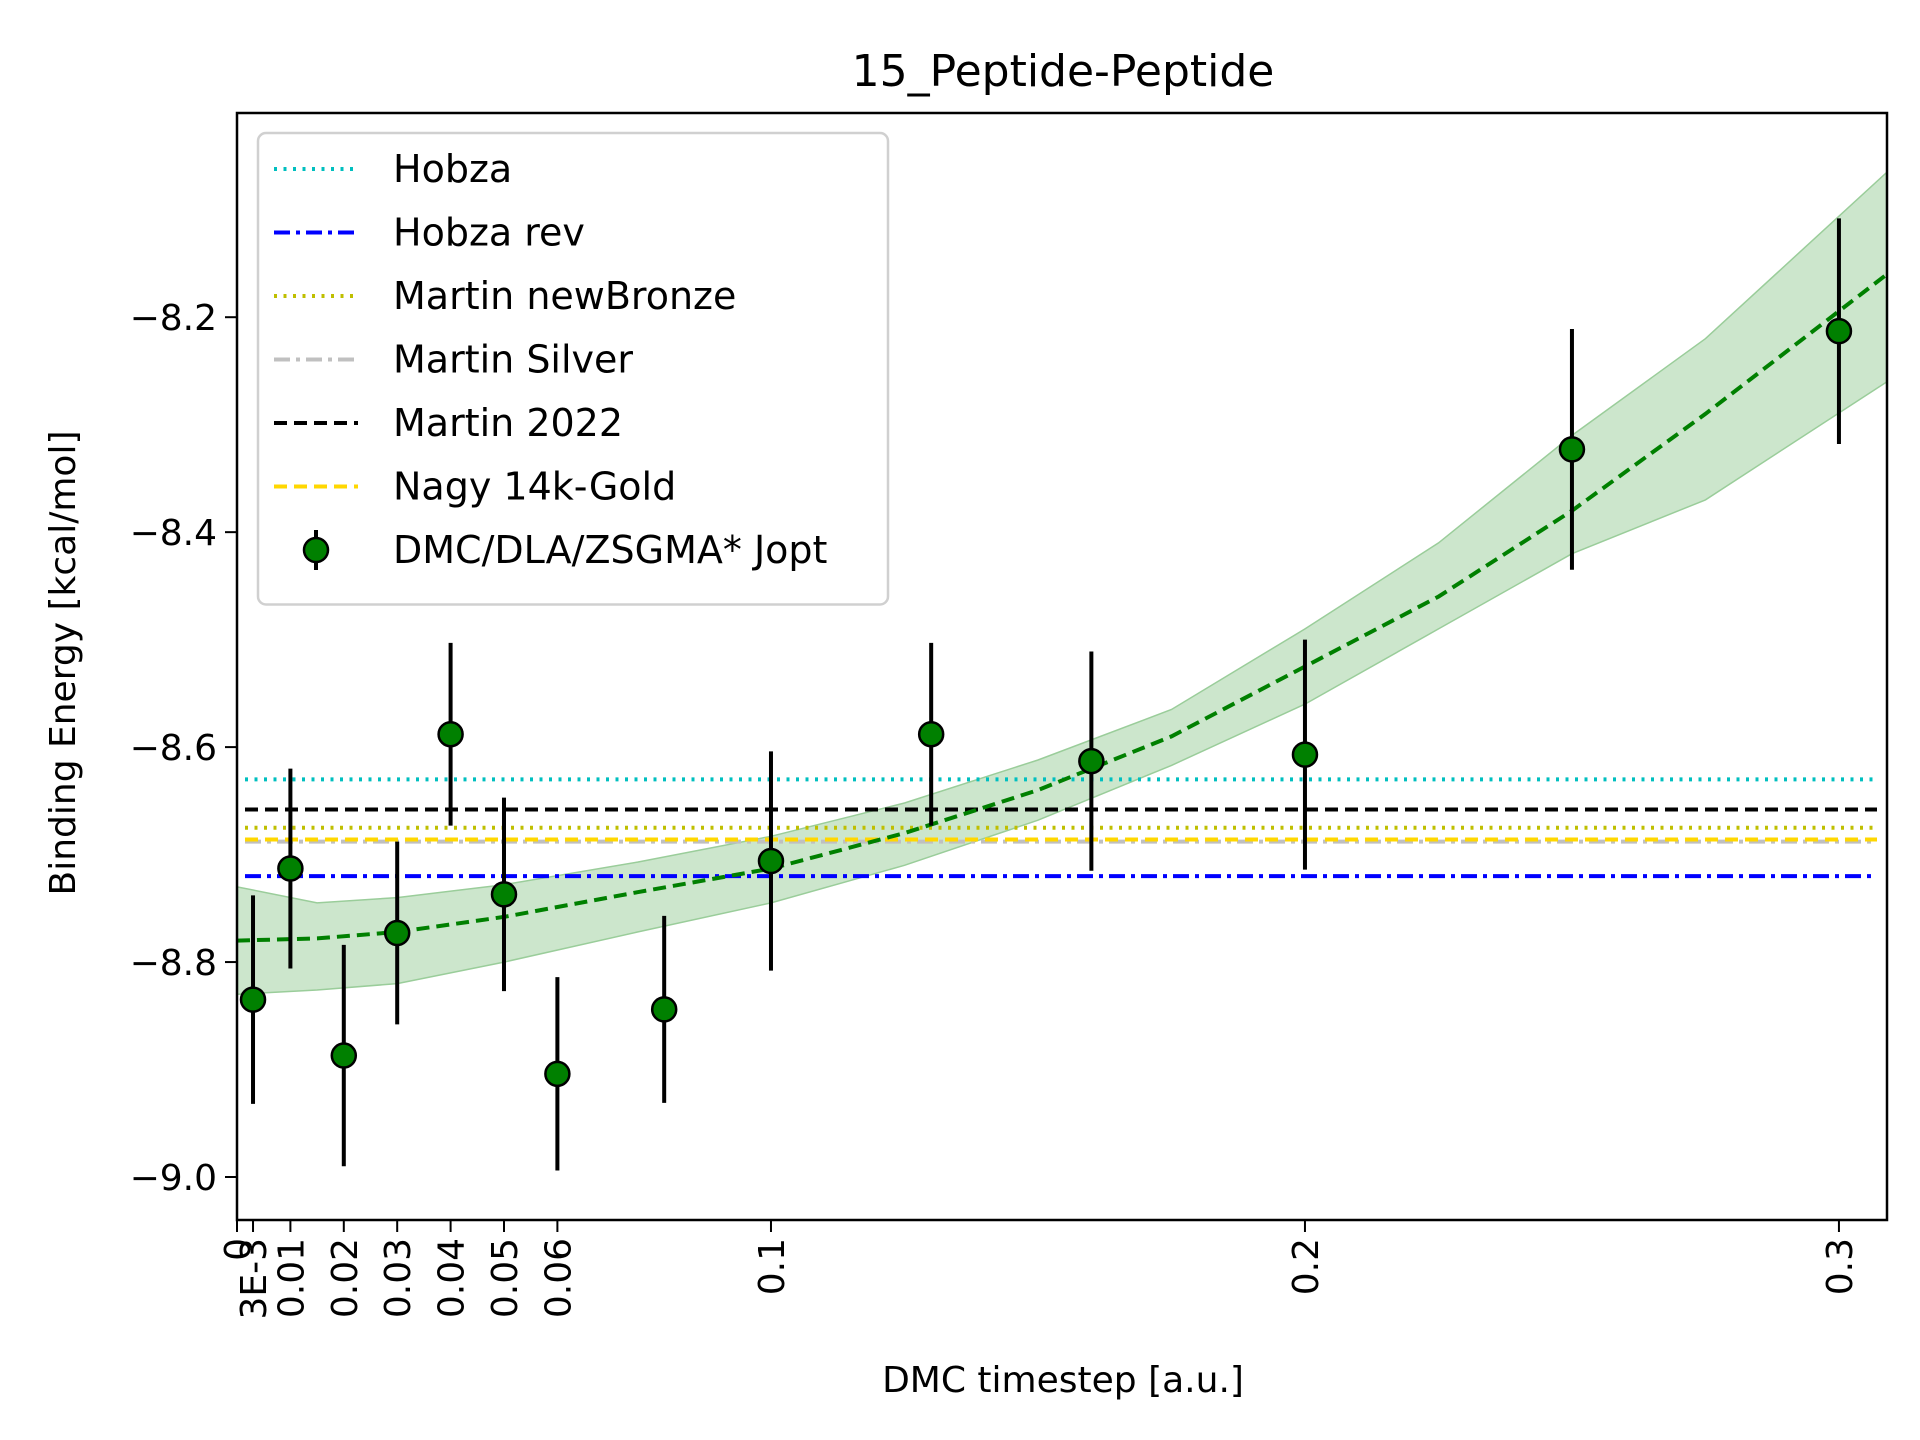 Image resolution: width=1920 pixels, height=1440 pixels. Describe the element at coordinates (345, 1278) in the screenshot. I see `x-tick-label: 0.02` at that location.